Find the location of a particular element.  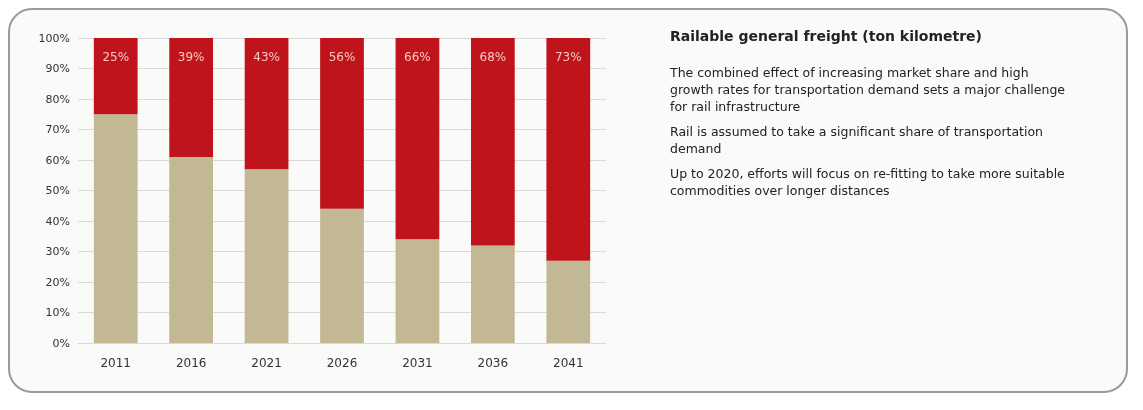

x-tick-label: 2016 is located at coordinates (191, 363).